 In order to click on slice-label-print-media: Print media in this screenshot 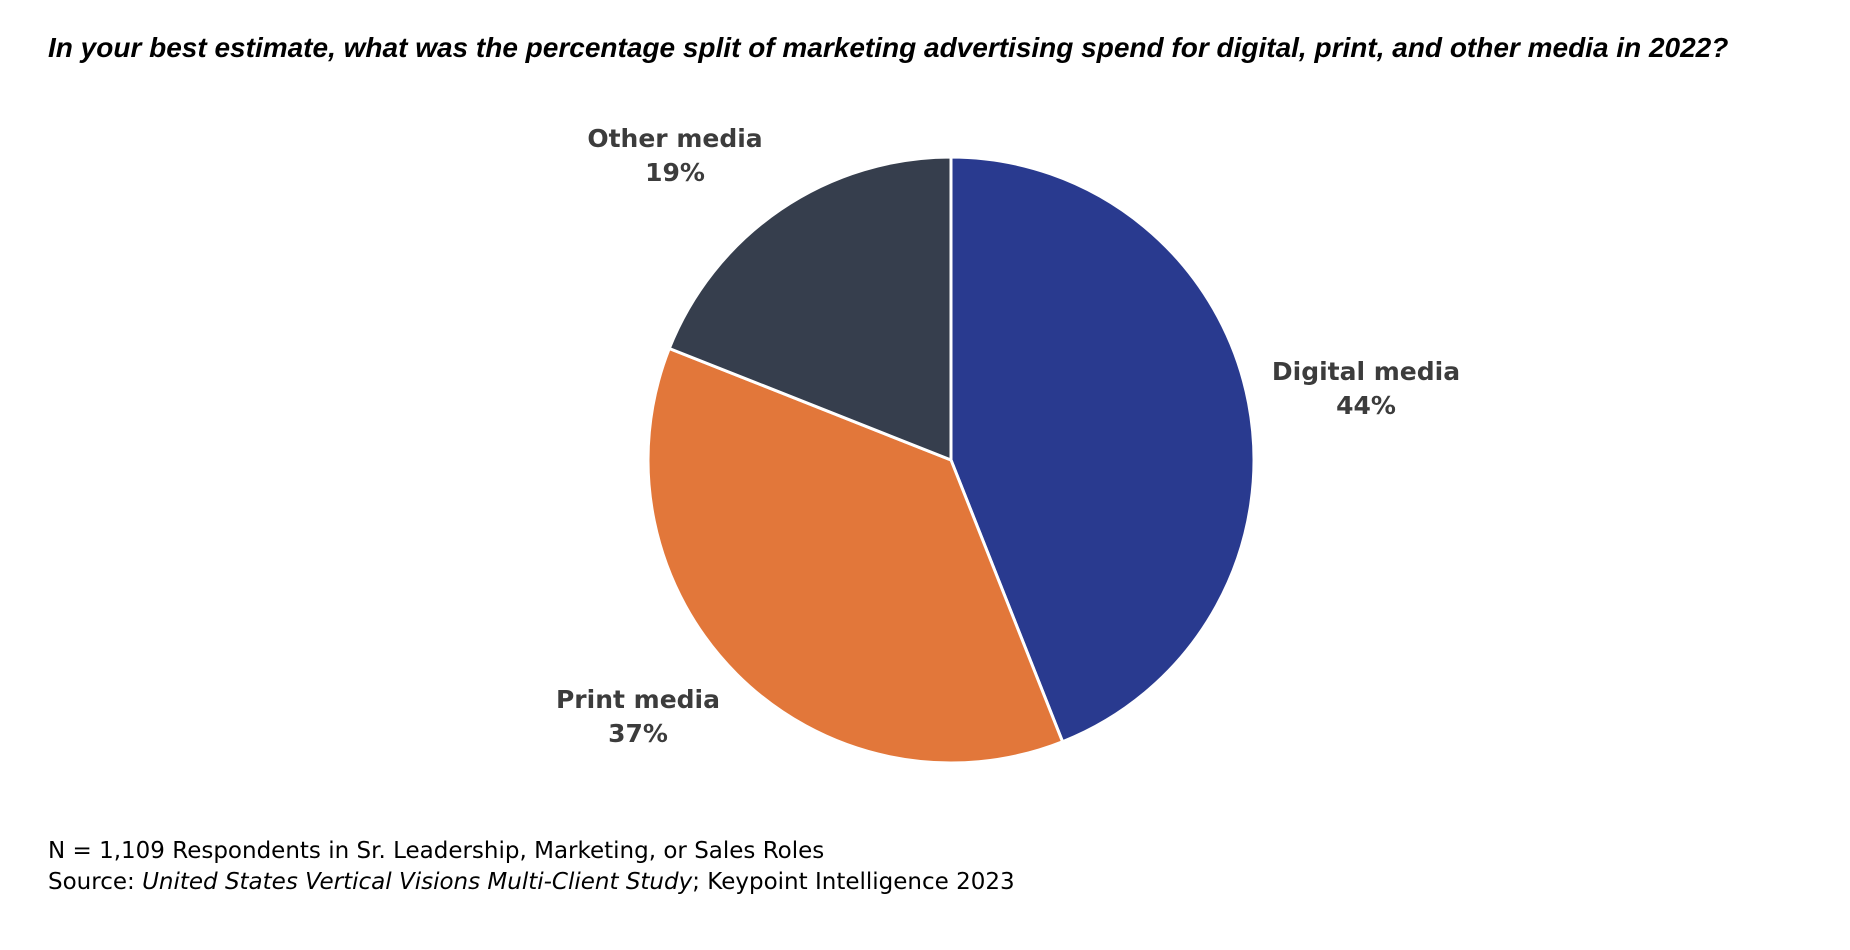, I will do `click(638, 699)`.